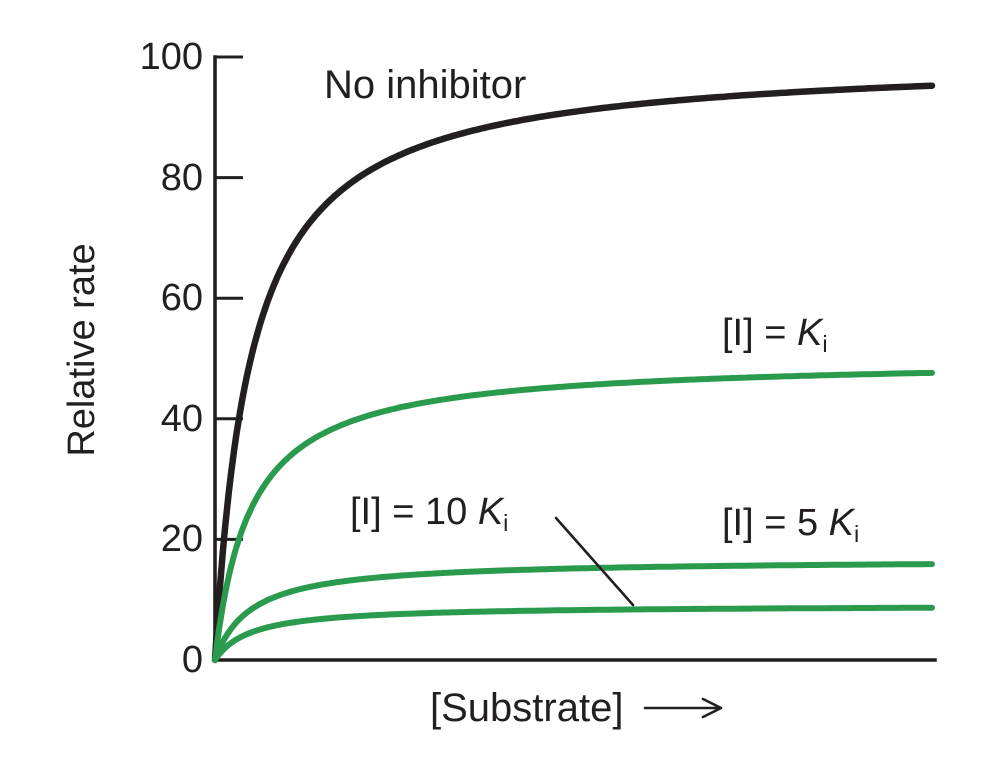  I want to click on label-5ki-sub: i, so click(857, 533).